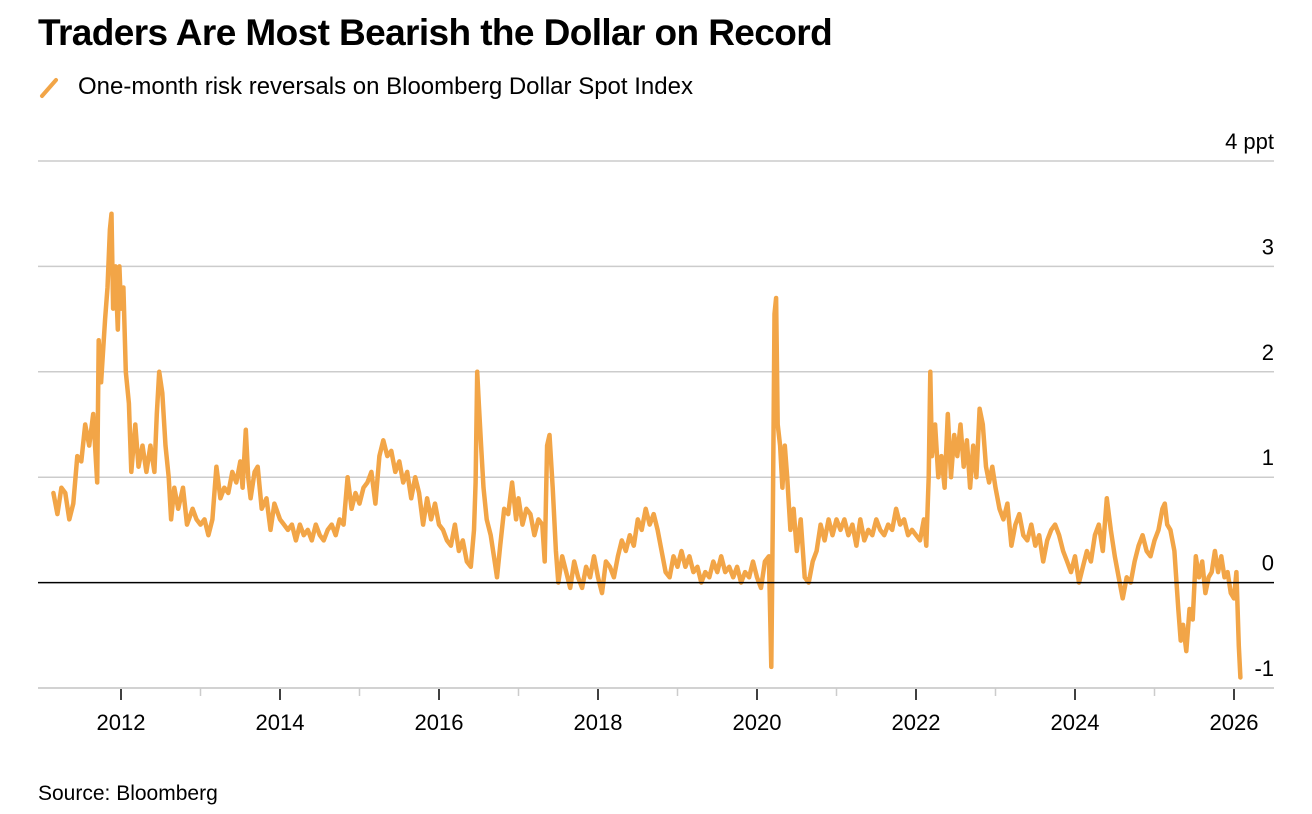 This screenshot has height=814, width=1312. Describe the element at coordinates (121, 722) in the screenshot. I see `x-tick-label: 2012` at that location.